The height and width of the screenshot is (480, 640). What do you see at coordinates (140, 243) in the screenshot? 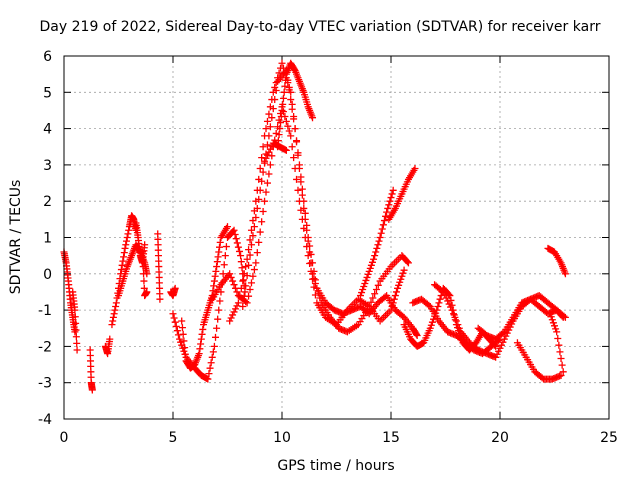
I see `series-arc-g` at bounding box center [140, 243].